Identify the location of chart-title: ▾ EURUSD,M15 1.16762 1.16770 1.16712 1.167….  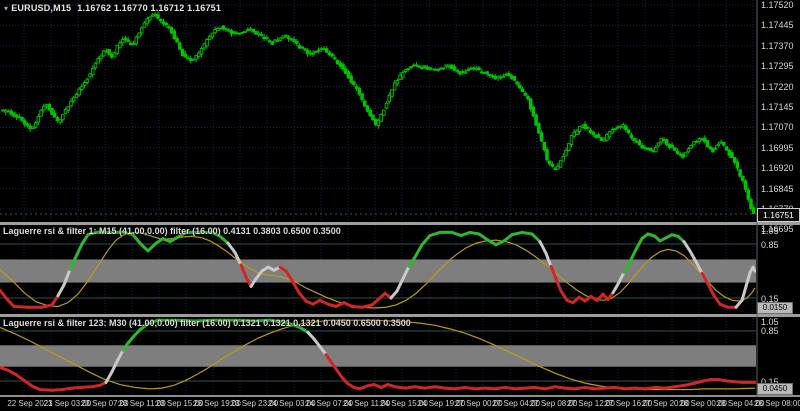
(112, 8).